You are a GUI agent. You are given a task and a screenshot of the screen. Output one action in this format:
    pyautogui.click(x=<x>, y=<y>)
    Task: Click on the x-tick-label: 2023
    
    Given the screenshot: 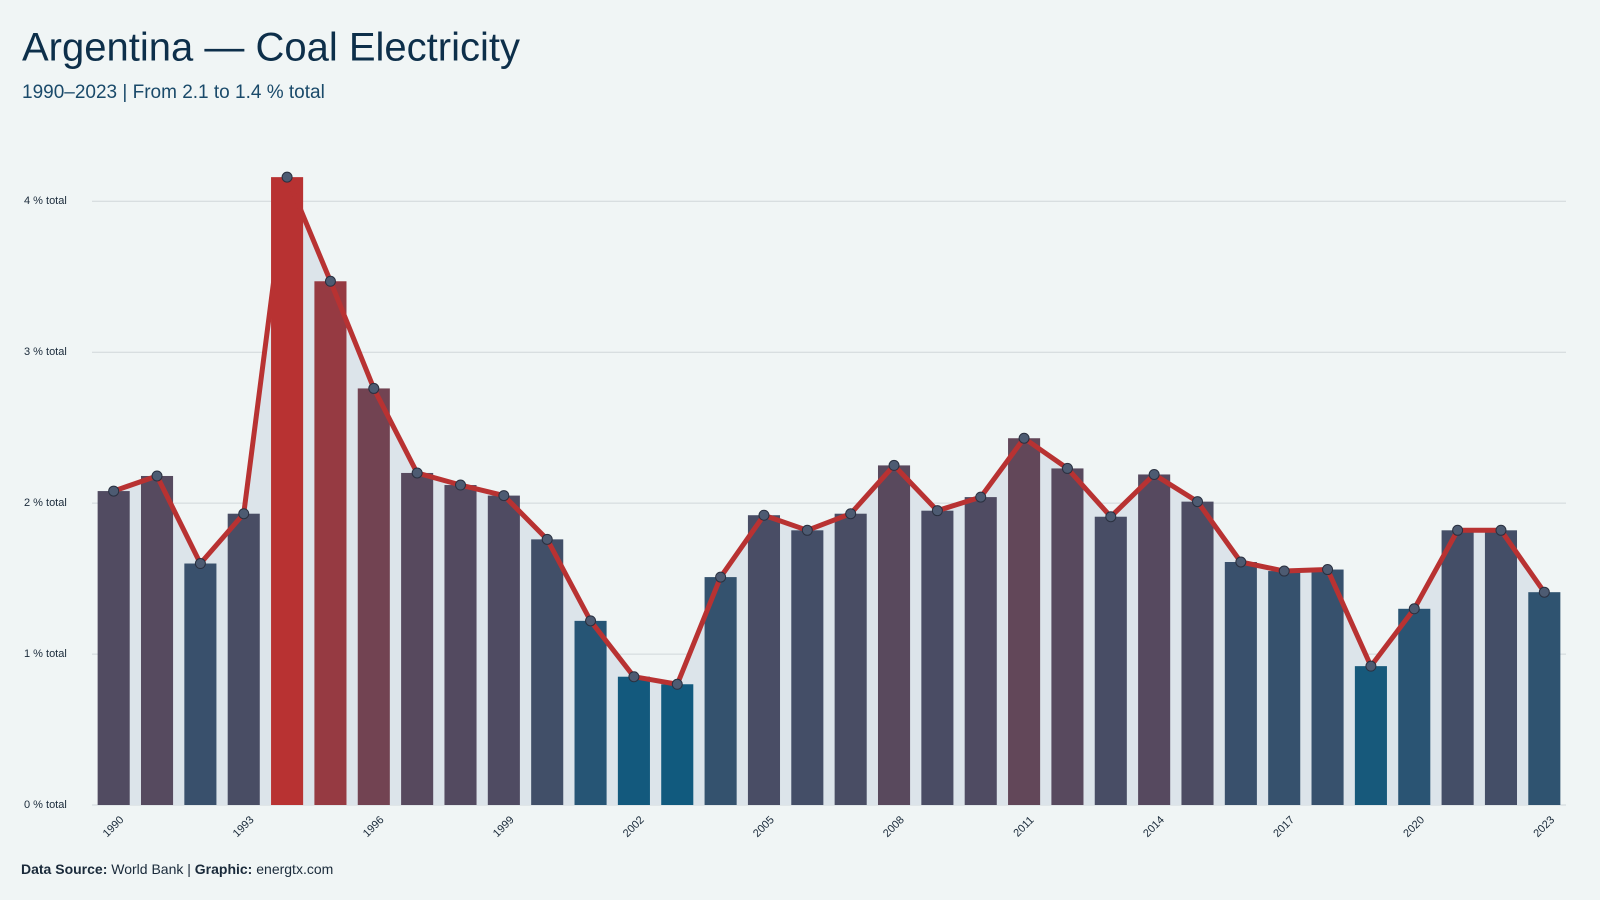 What is the action you would take?
    pyautogui.click(x=1544, y=827)
    